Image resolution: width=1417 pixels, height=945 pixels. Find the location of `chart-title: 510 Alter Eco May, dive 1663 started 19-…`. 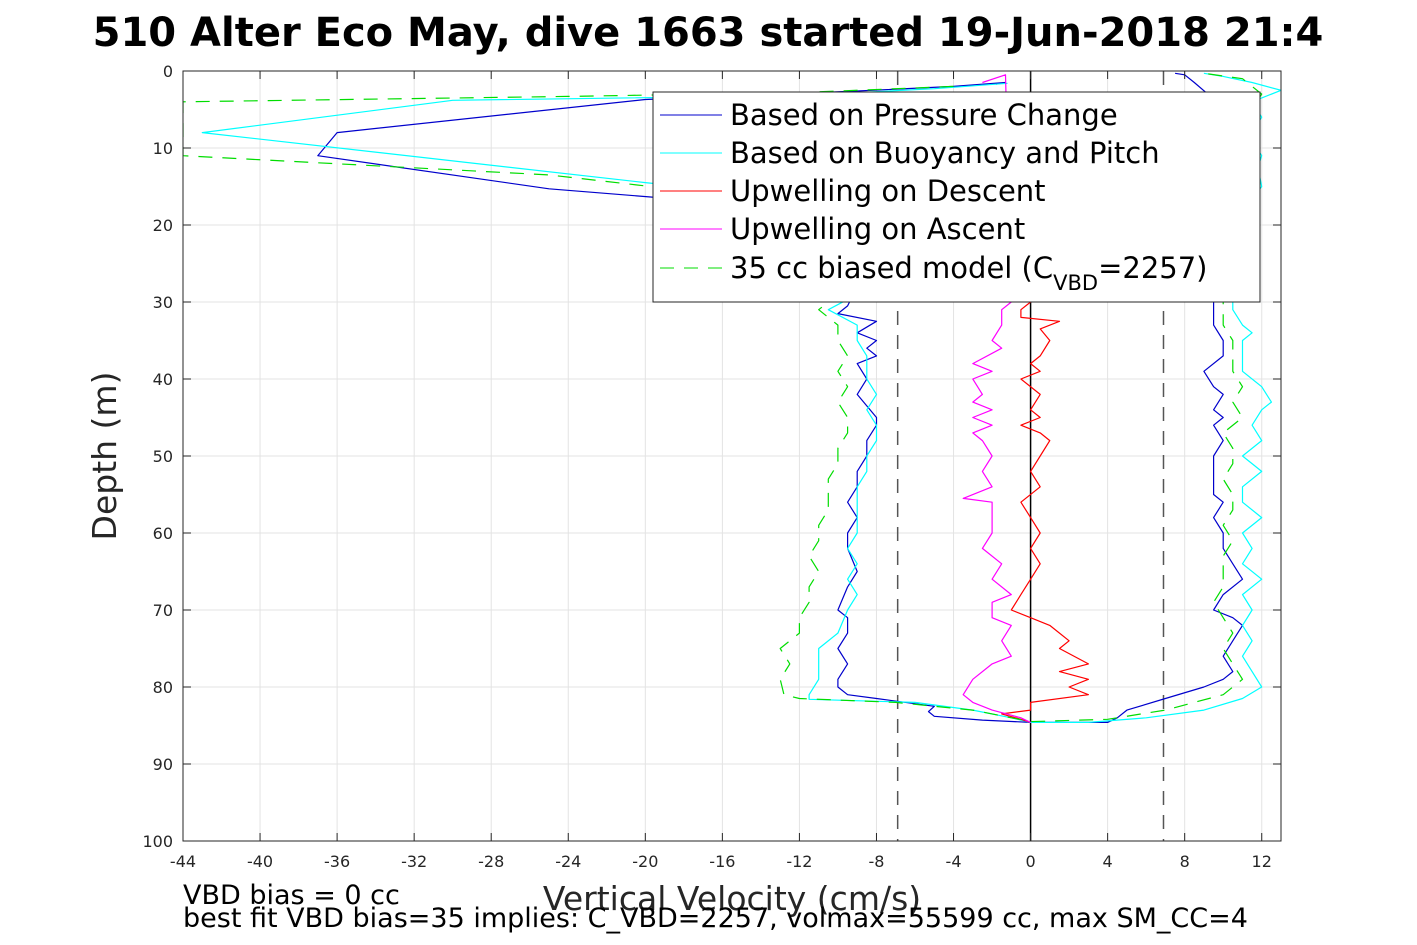

chart-title: 510 Alter Eco May, dive 1663 started 19-… is located at coordinates (708, 33).